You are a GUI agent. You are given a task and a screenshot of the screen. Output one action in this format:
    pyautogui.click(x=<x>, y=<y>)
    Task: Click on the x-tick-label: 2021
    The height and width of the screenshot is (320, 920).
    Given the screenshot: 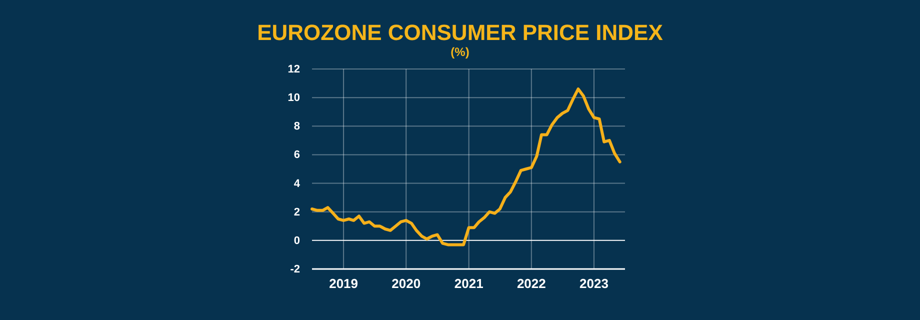 What is the action you would take?
    pyautogui.click(x=469, y=284)
    